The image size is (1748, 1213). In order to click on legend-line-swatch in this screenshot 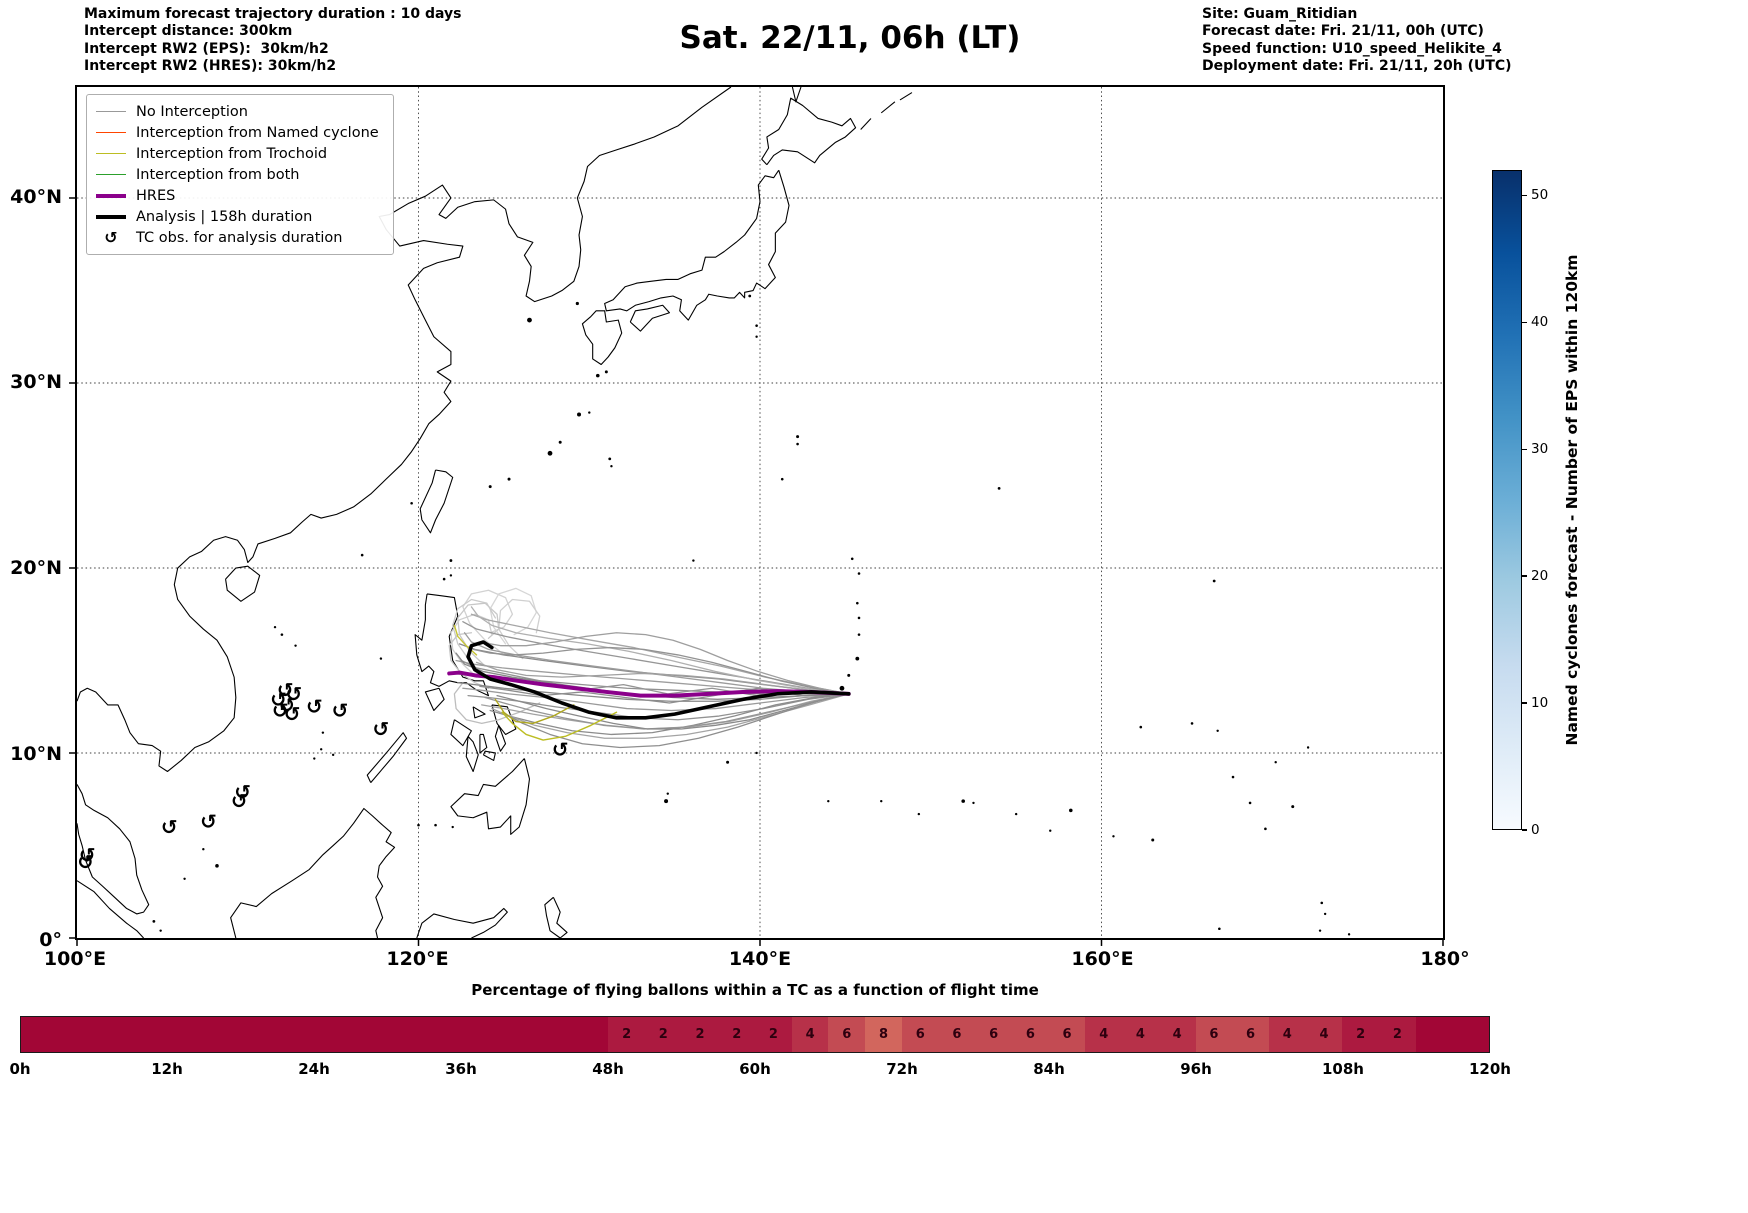, I will do `click(111, 216)`.